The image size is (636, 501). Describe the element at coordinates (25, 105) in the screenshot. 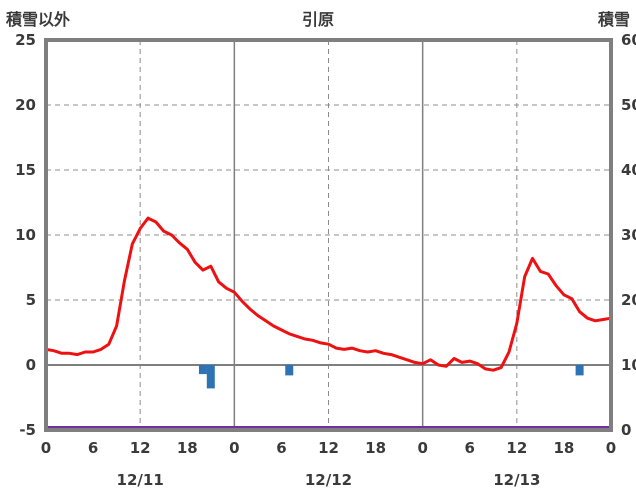

I see `left-axis-tick: 20` at that location.